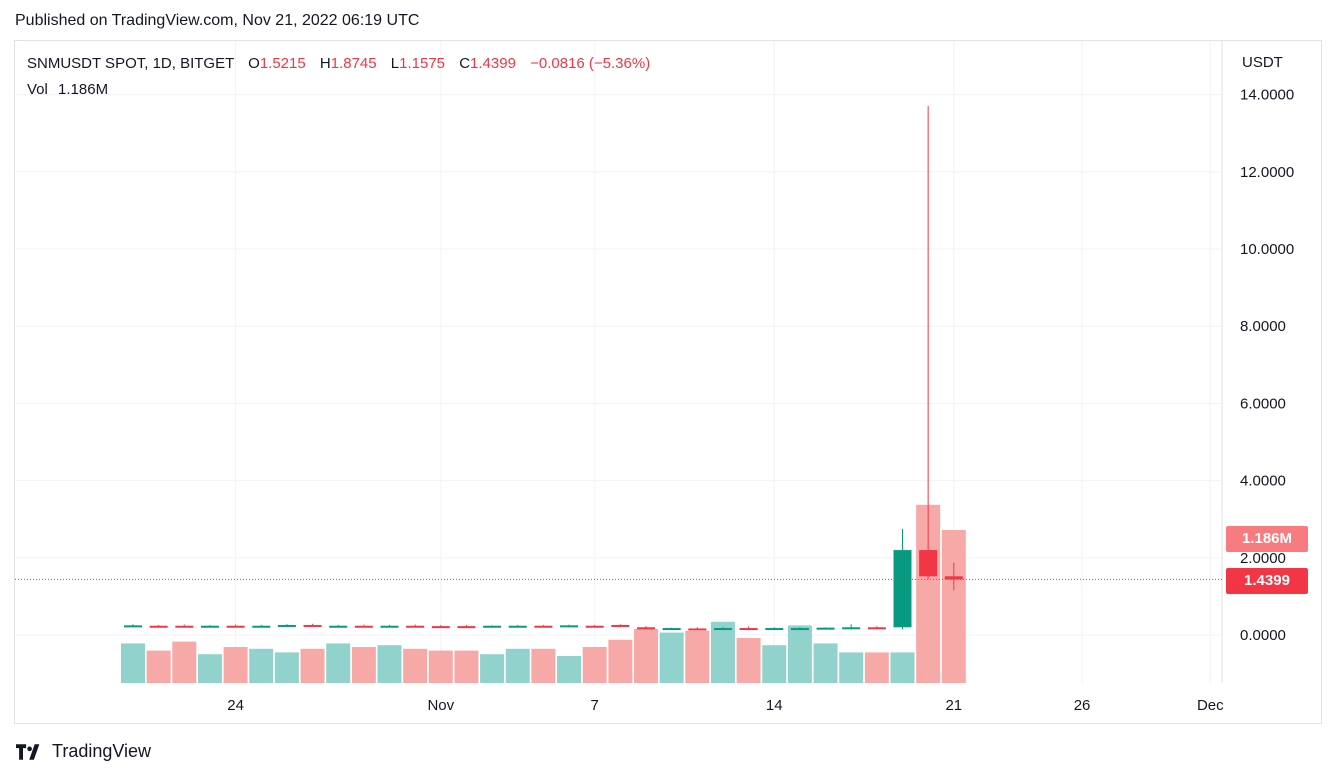  Describe the element at coordinates (1267, 539) in the screenshot. I see `volume-badge: 1.186M` at that location.